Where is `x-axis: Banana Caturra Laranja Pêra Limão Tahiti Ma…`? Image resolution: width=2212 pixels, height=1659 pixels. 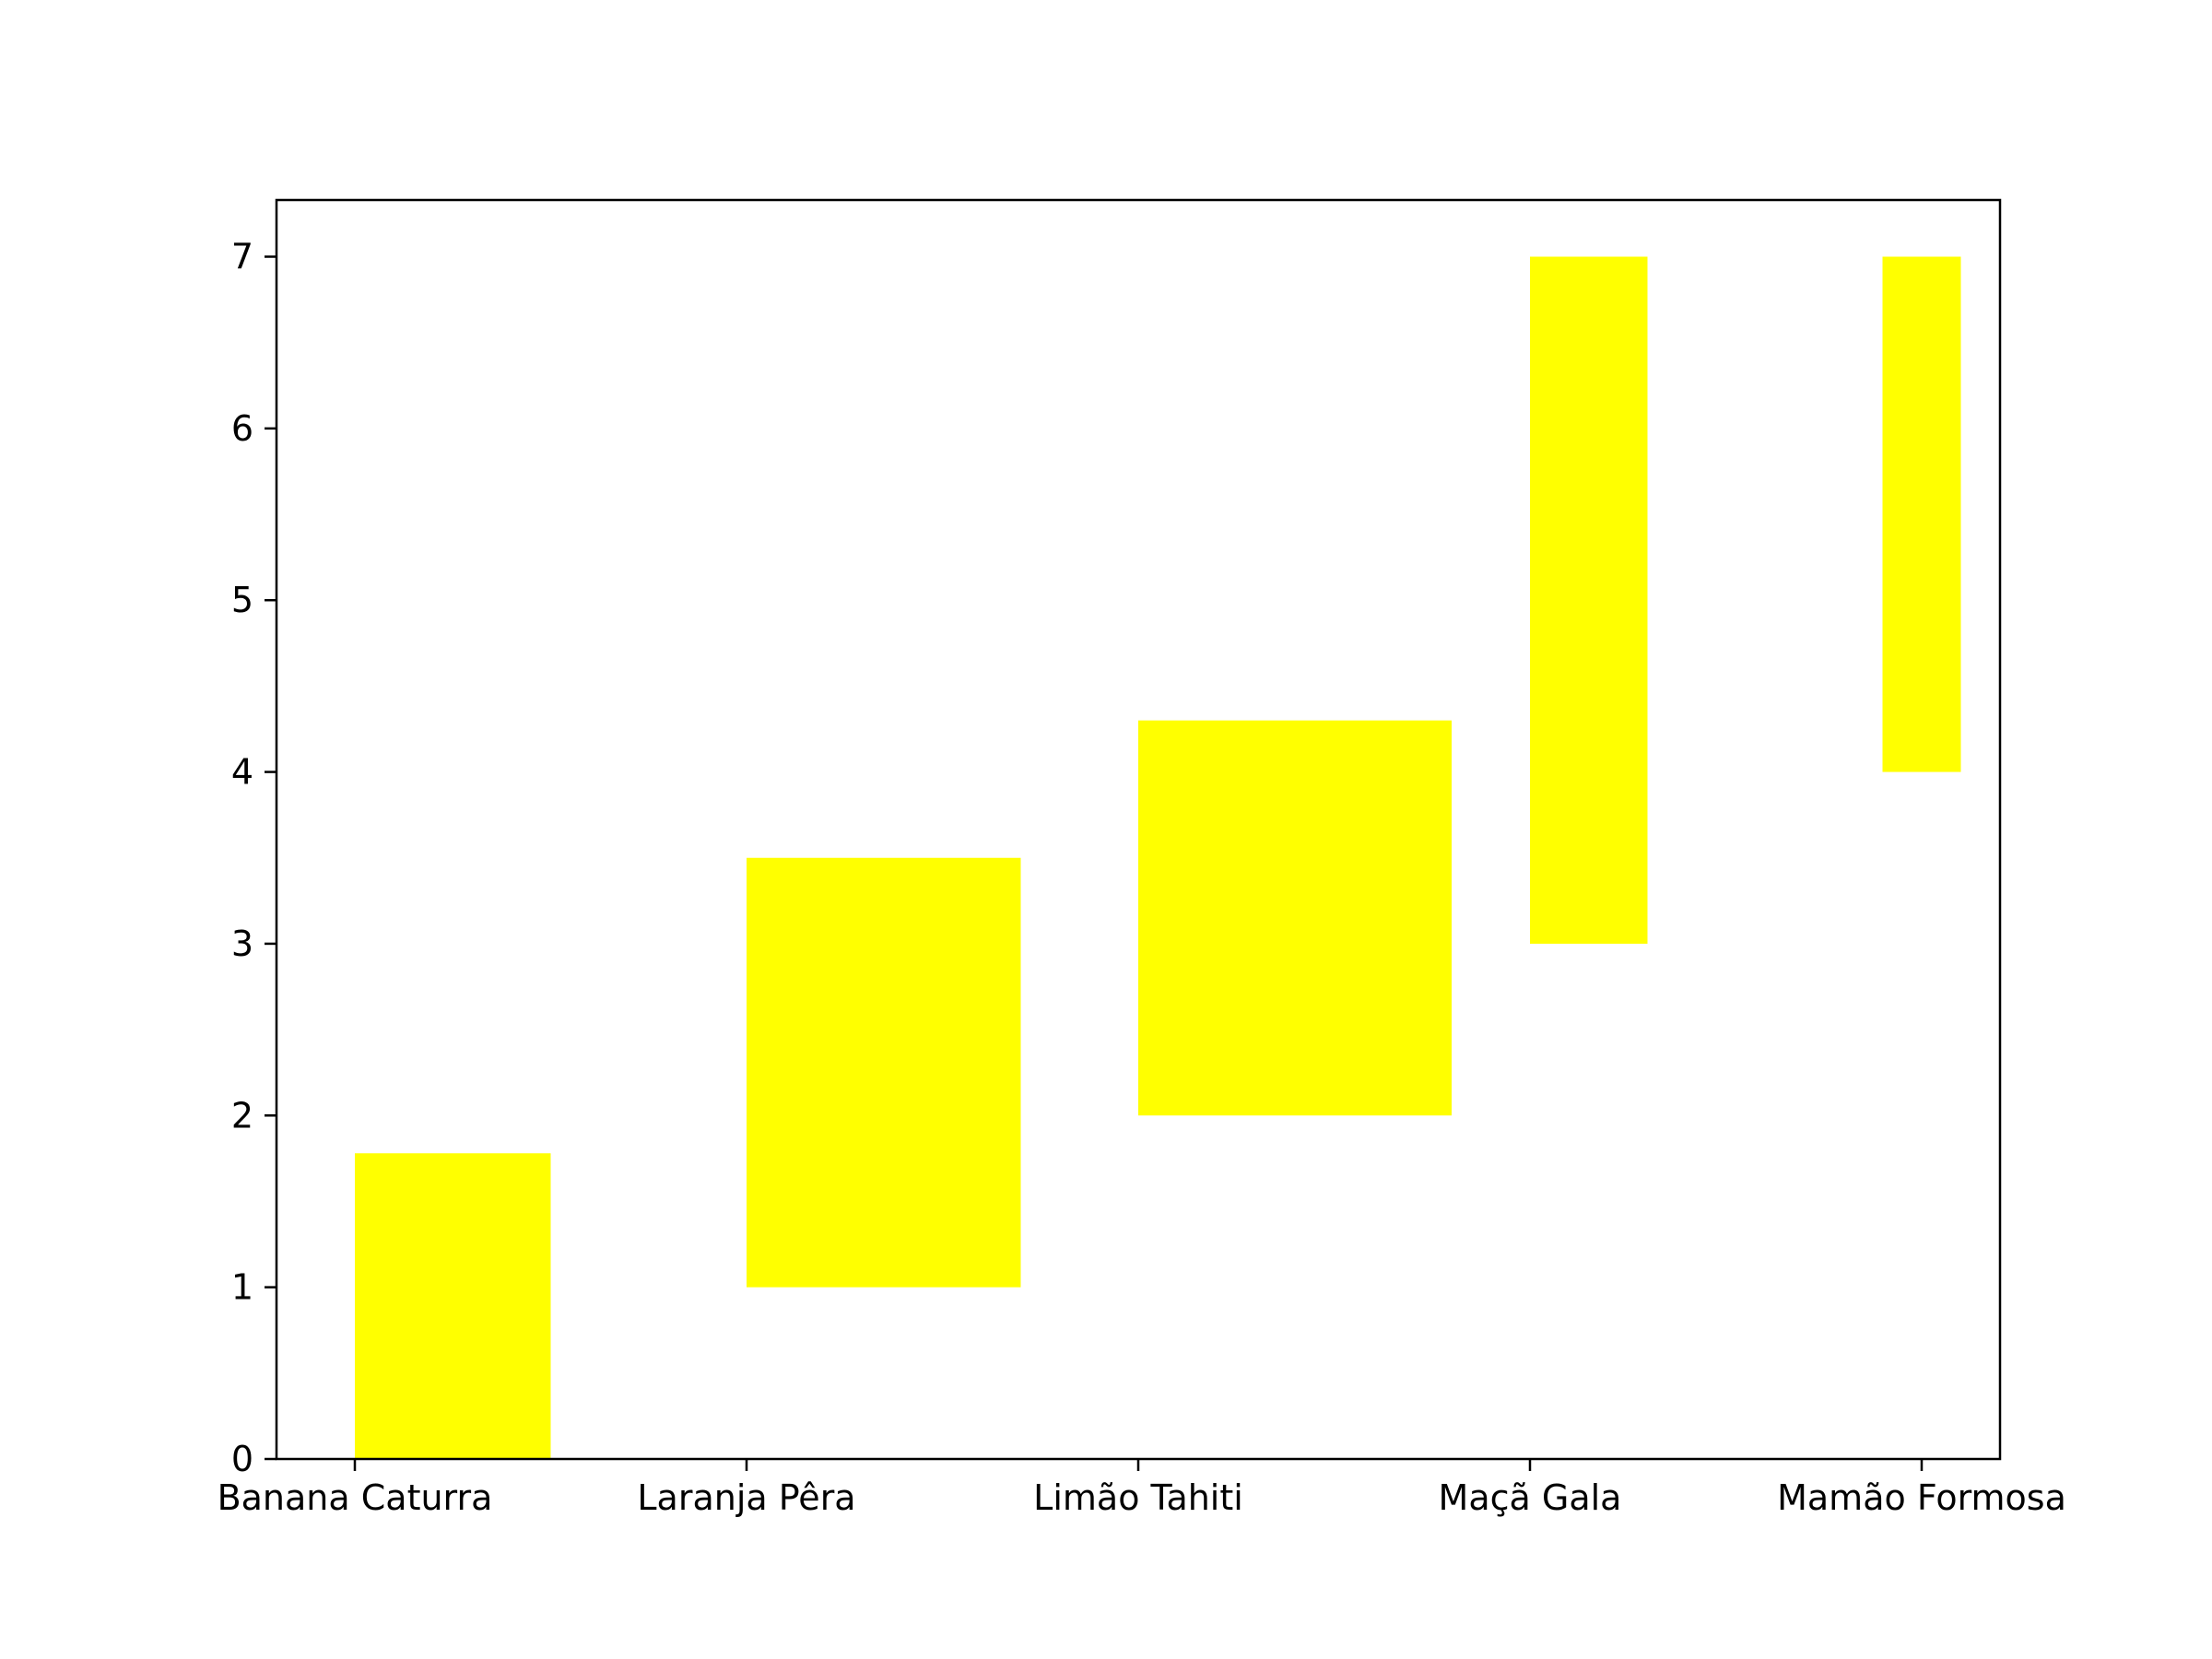
x-axis: Banana Caturra Laranja Pêra Limão Tahiti Ma… is located at coordinates (1142, 1488).